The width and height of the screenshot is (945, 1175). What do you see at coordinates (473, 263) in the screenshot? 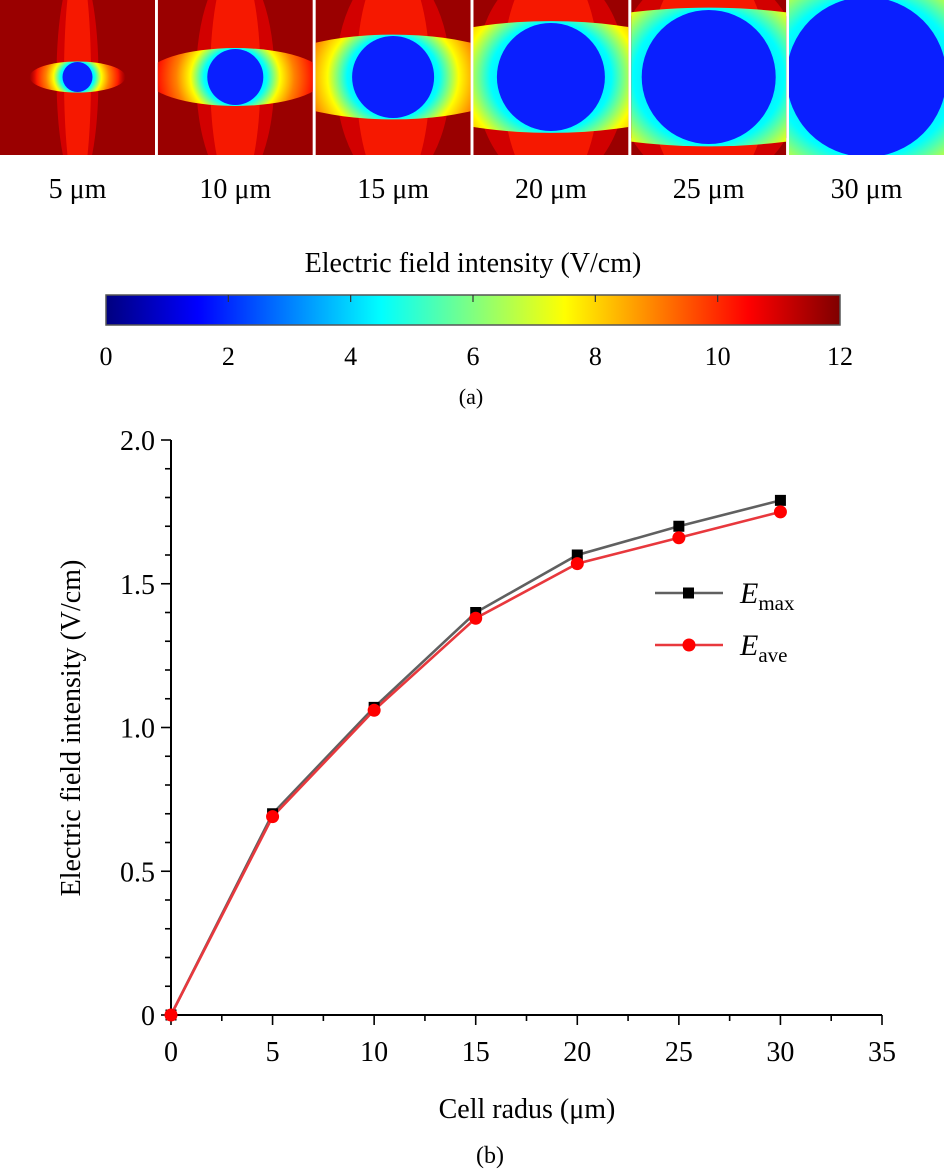
I see `colorbar-title: Electric field intensity (V/cm)` at bounding box center [473, 263].